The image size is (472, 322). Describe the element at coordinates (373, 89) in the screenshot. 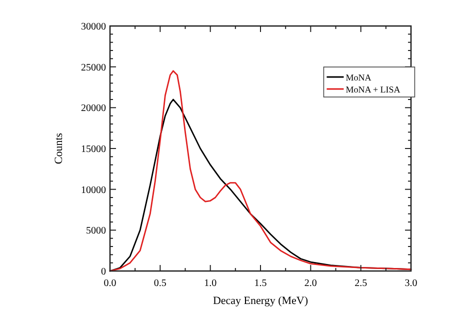

I see `legend-label: MoNA + LISA` at that location.